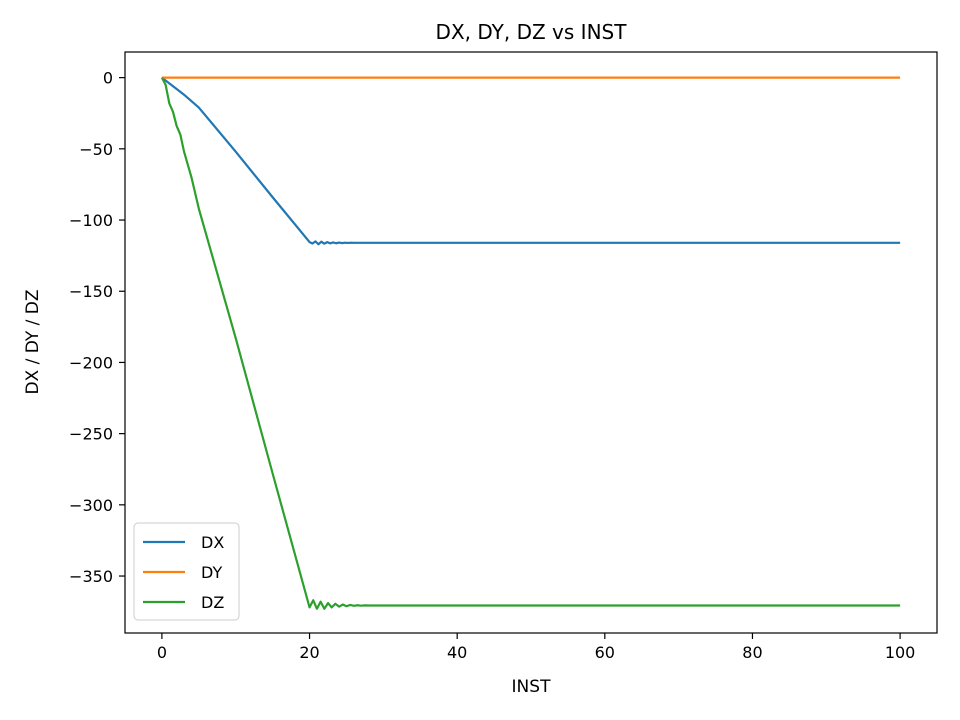 The image size is (960, 720). Describe the element at coordinates (752, 652) in the screenshot. I see `x-tick-label: 80` at that location.